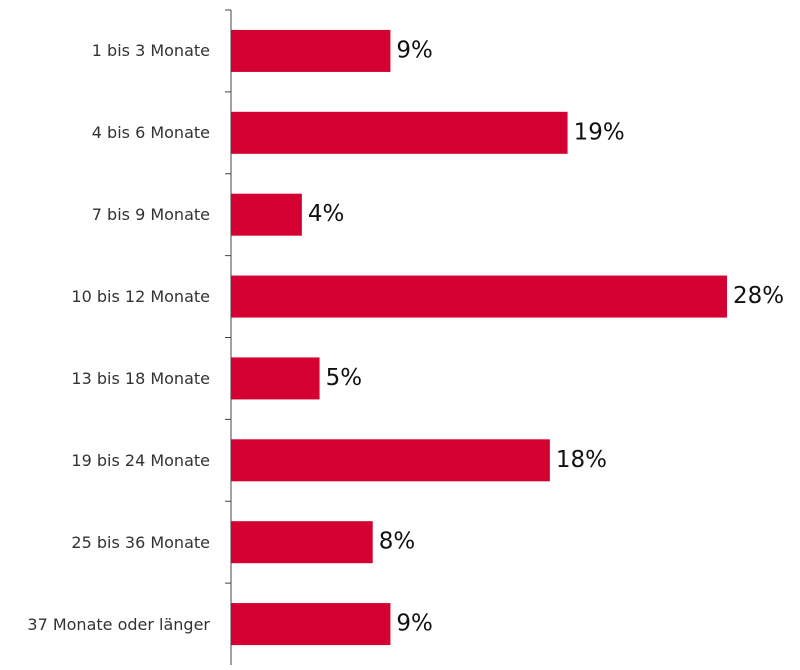 The image size is (800, 670). I want to click on category-text: 10 bis 12 Monate, so click(140, 297).